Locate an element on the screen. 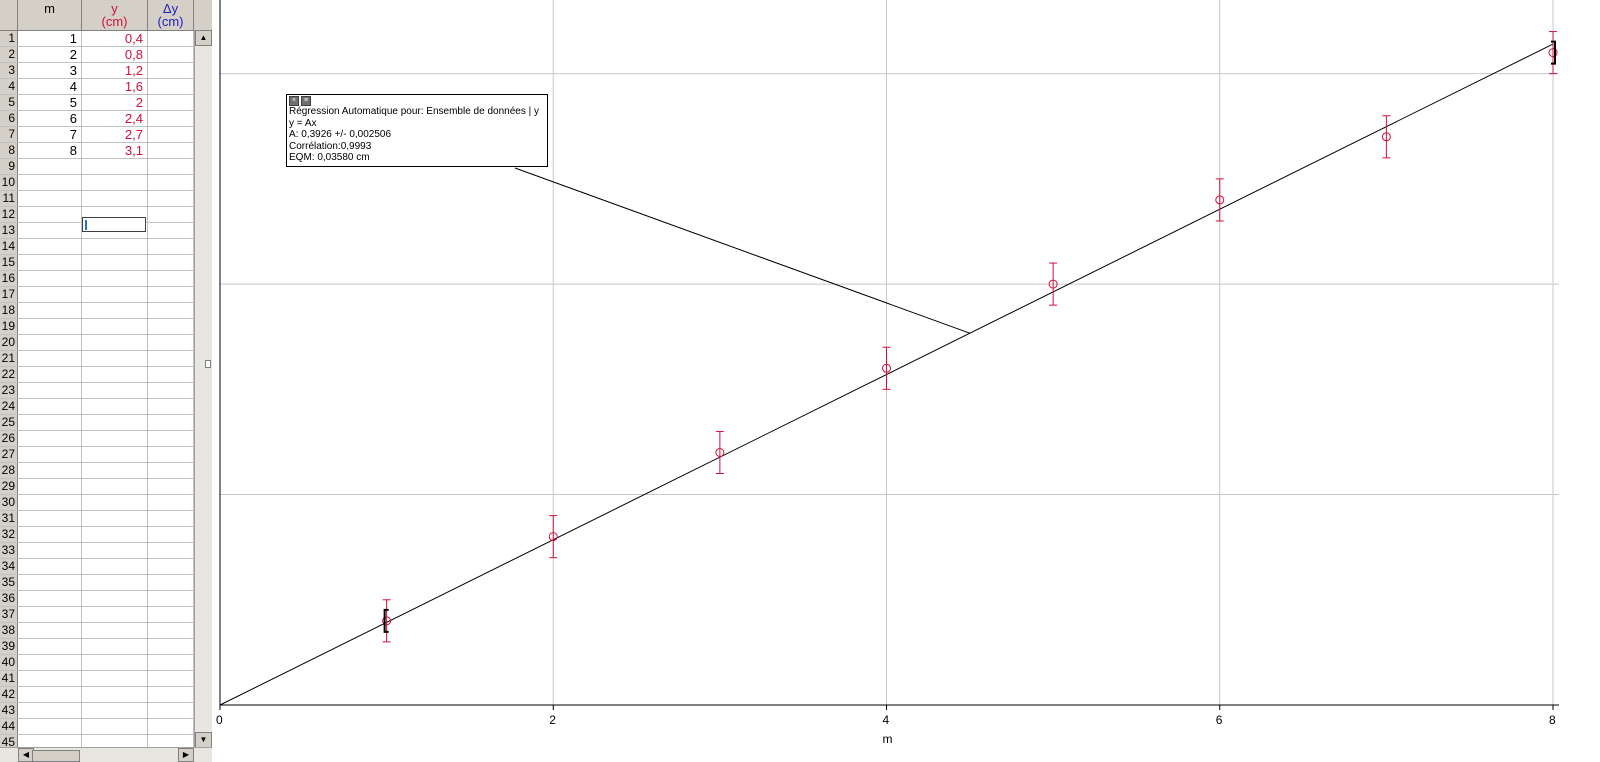 Image resolution: width=1600 pixels, height=762 pixels. row-number: 2 is located at coordinates (9, 54).